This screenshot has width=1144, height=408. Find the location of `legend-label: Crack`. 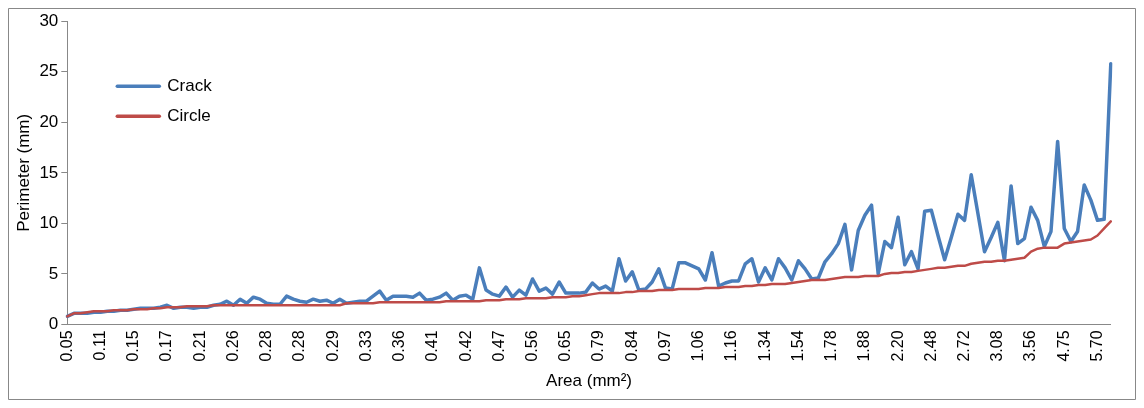

legend-label: Crack is located at coordinates (190, 85).